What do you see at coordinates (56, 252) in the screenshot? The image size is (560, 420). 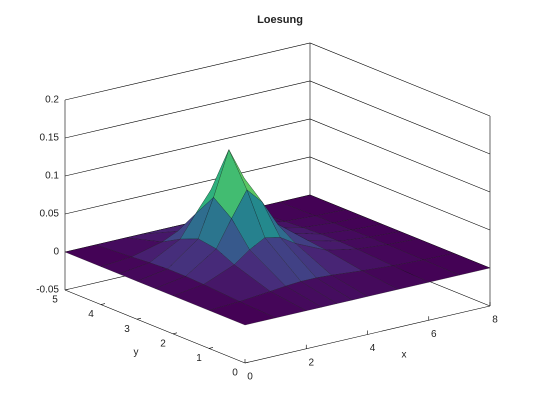 I see `z-tick-label: 0` at bounding box center [56, 252].